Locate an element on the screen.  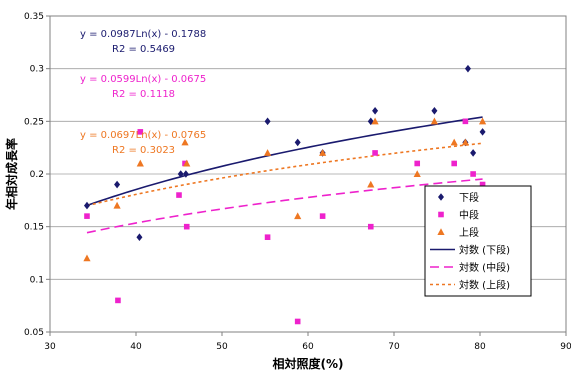
legend-label: 中段 is located at coordinates (469, 215).